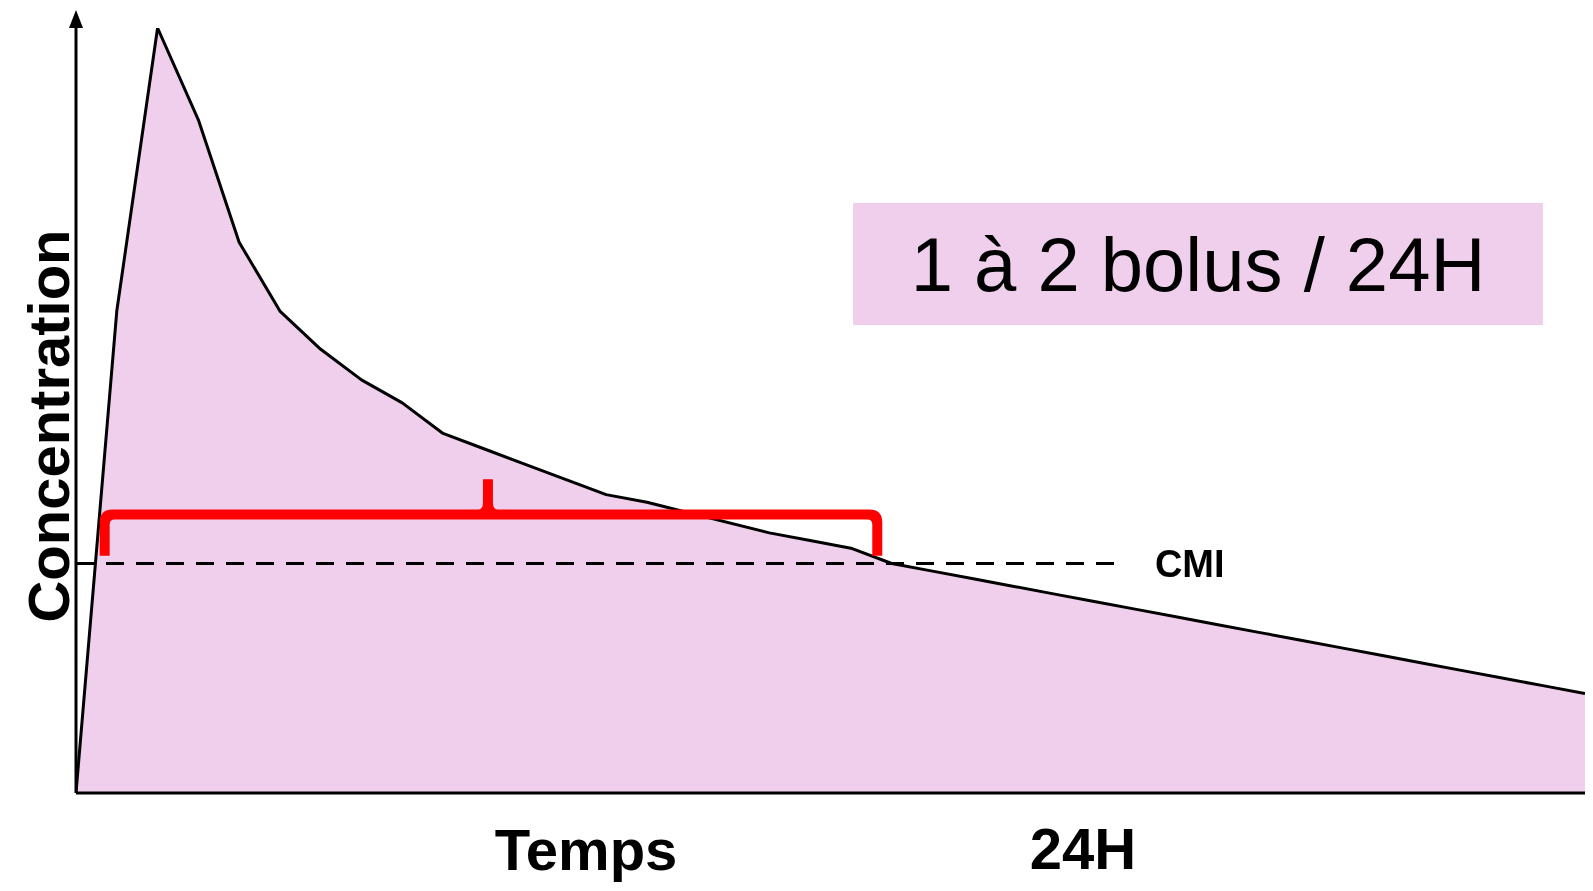  I want to click on y-axis-title: Concentration, so click(48, 426).